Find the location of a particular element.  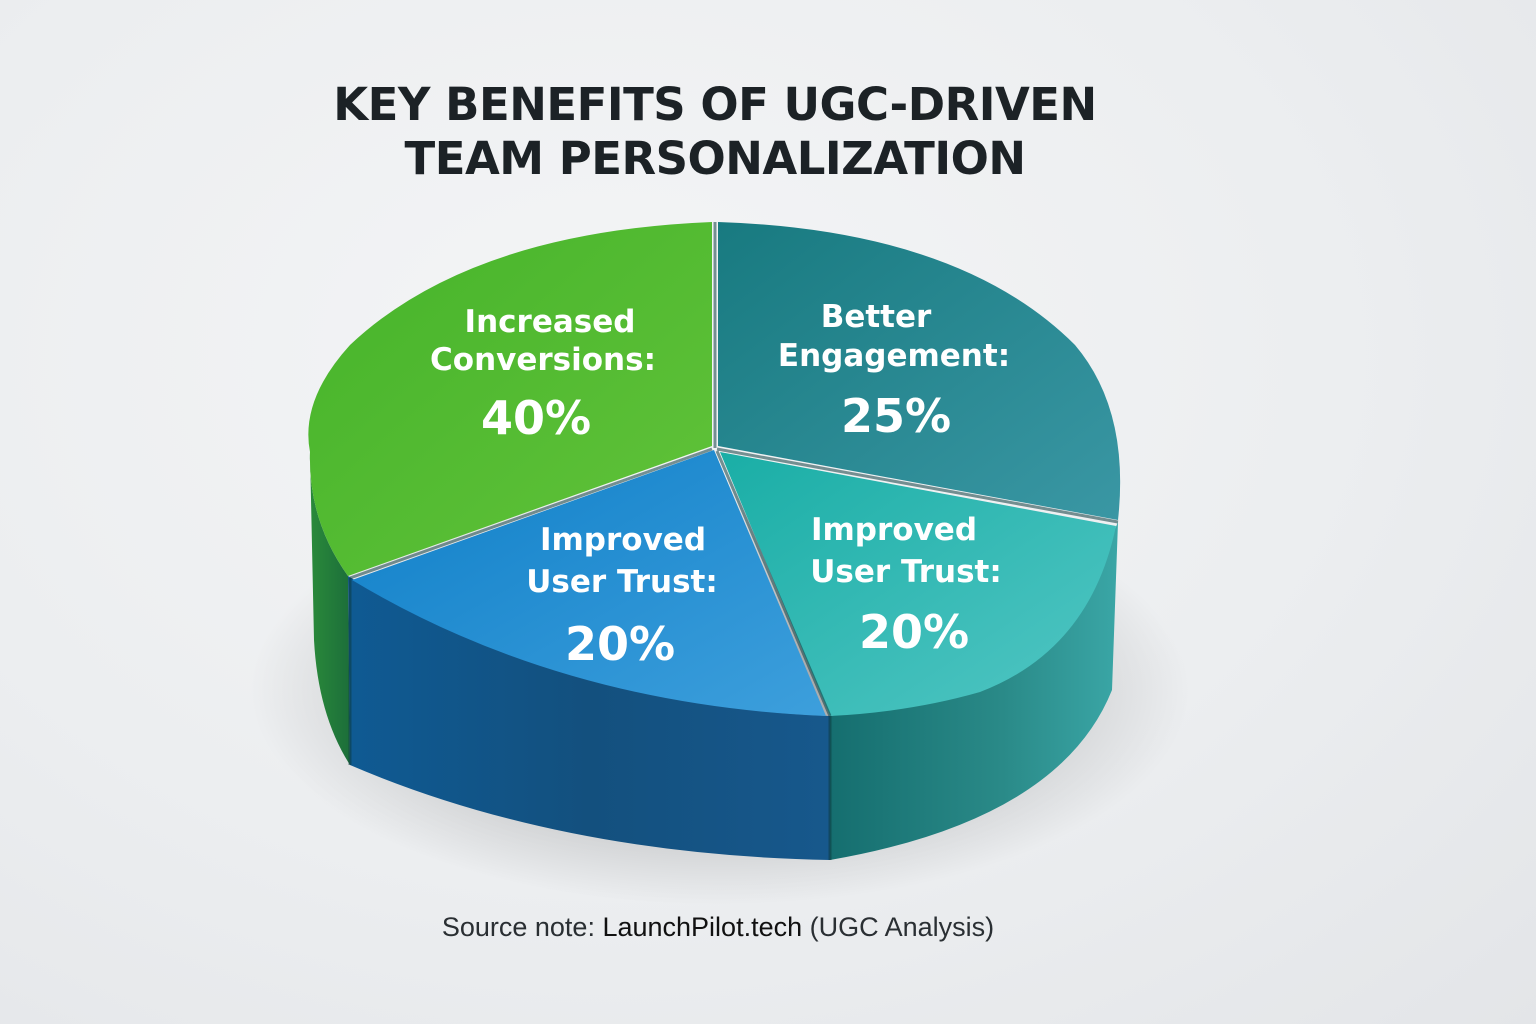

label-name-line-2: Engagement: is located at coordinates (894, 356).